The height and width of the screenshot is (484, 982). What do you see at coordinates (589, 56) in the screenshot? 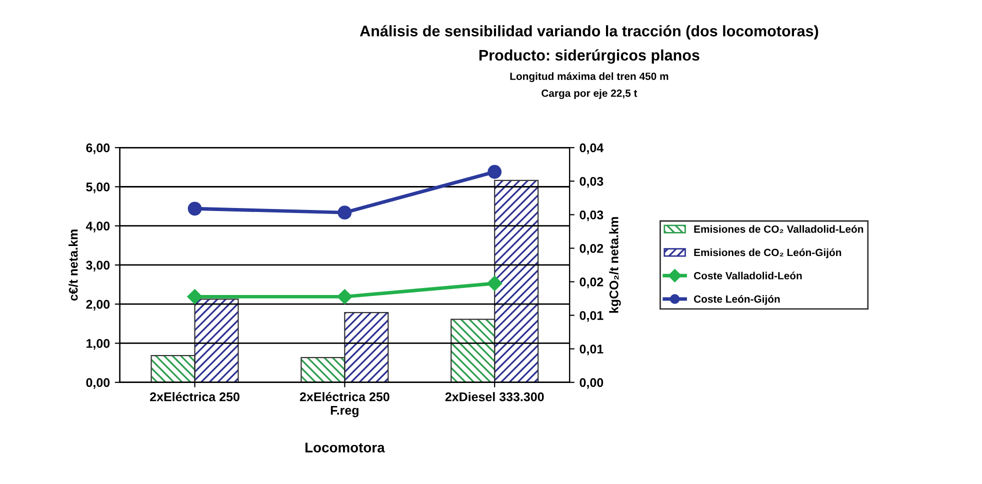
I see `chart-subtitle: Producto: siderúrgicos planos` at bounding box center [589, 56].